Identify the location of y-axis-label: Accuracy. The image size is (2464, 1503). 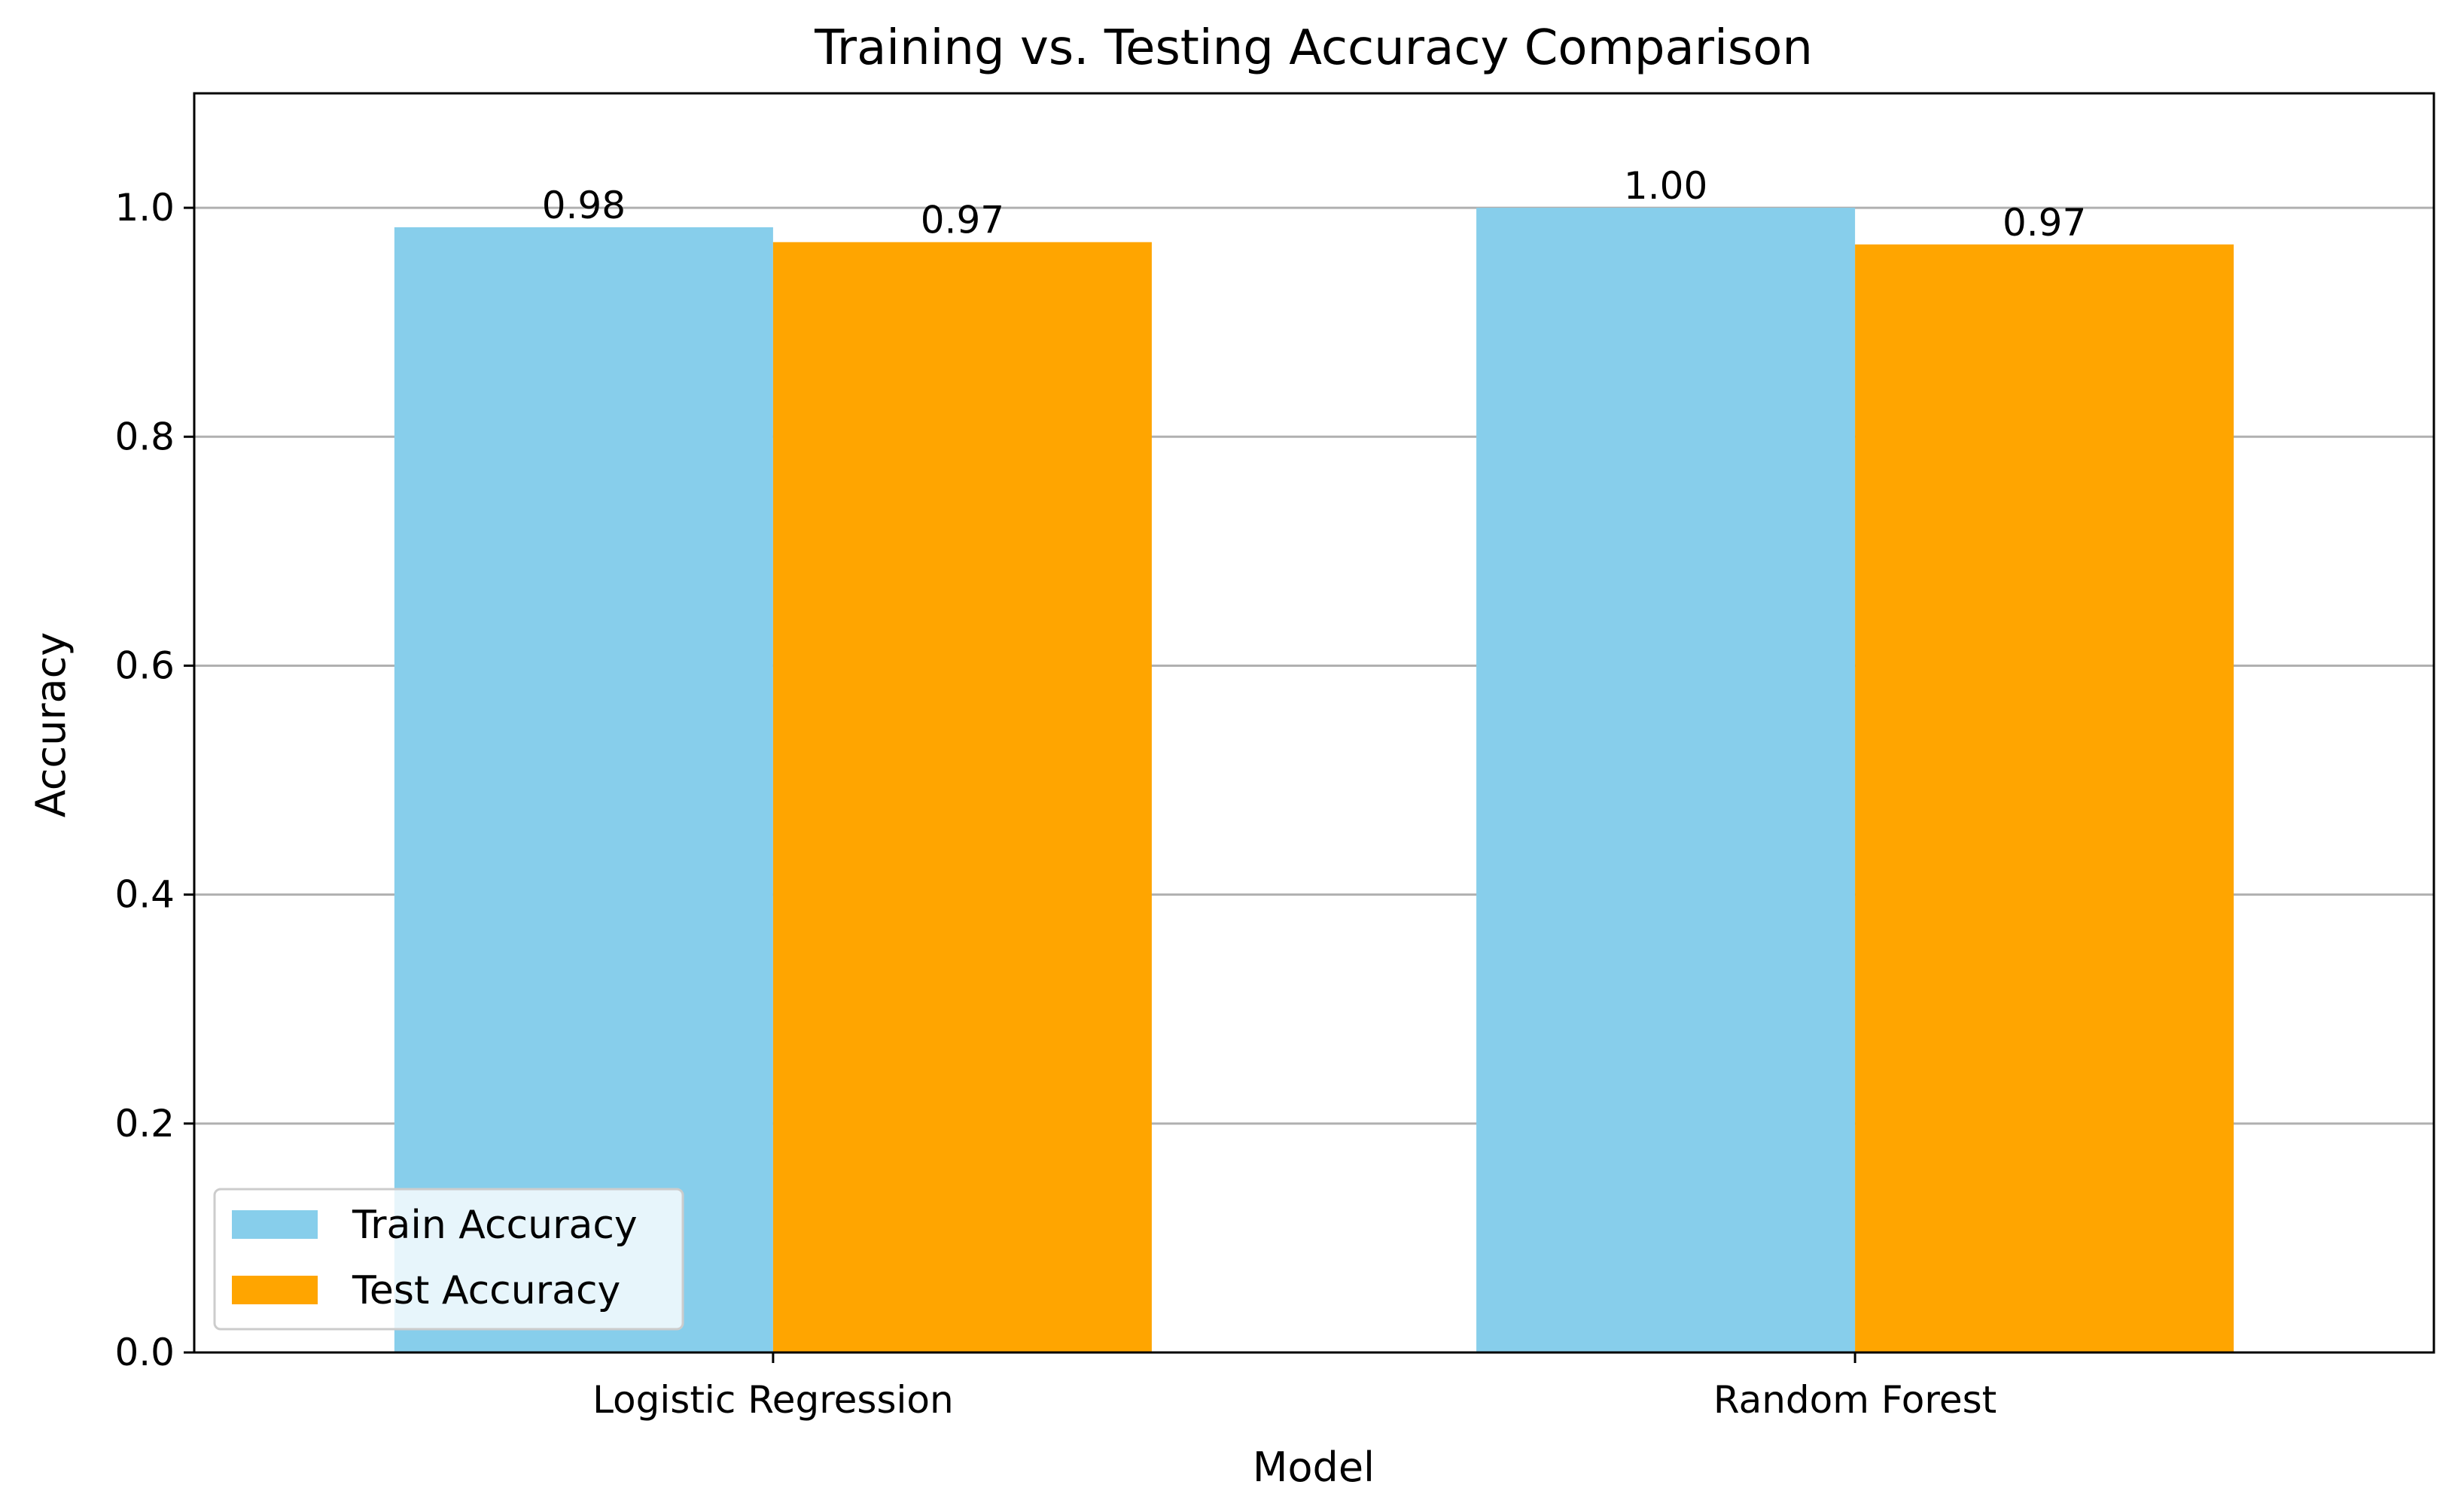
(51, 725).